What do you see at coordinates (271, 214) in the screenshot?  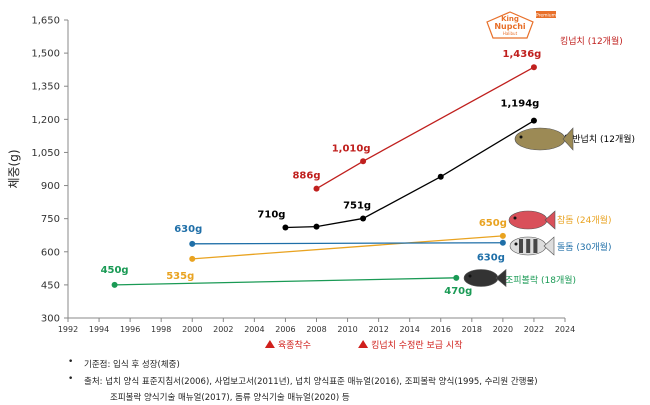 I see `data-label: 710g` at bounding box center [271, 214].